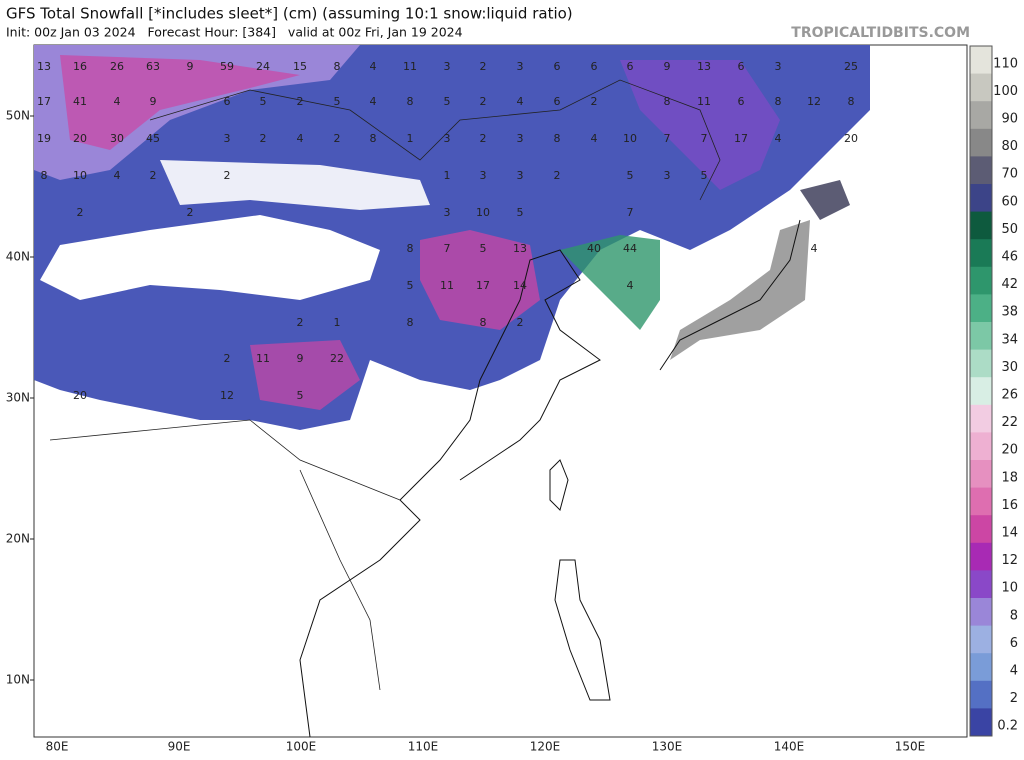 Image resolution: width=1024 pixels, height=760 pixels. I want to click on snow-label: 26, so click(117, 66).